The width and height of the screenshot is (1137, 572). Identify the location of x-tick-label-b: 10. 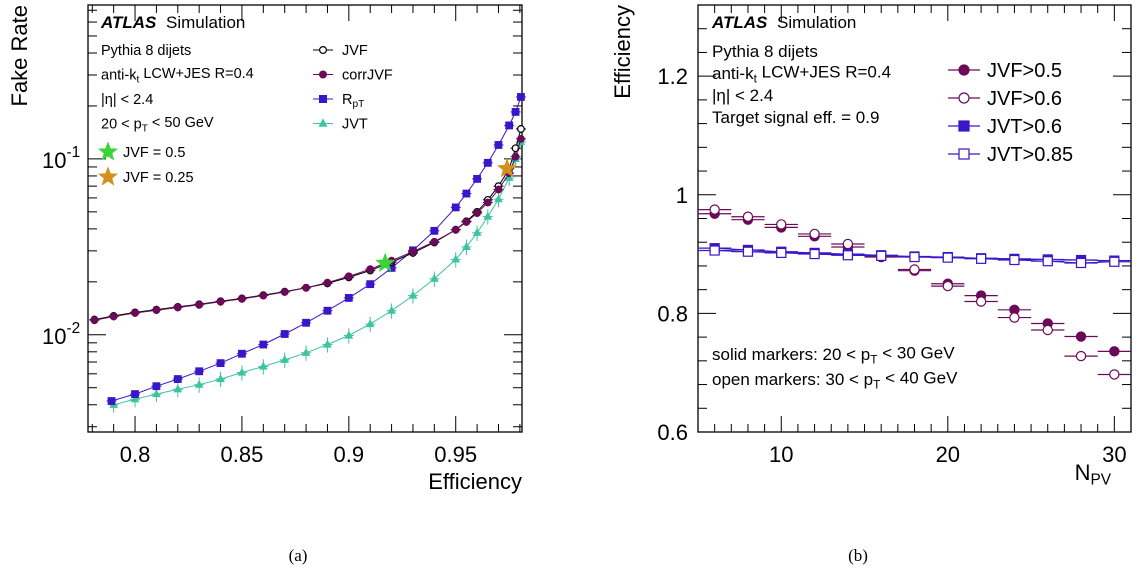
(781, 454).